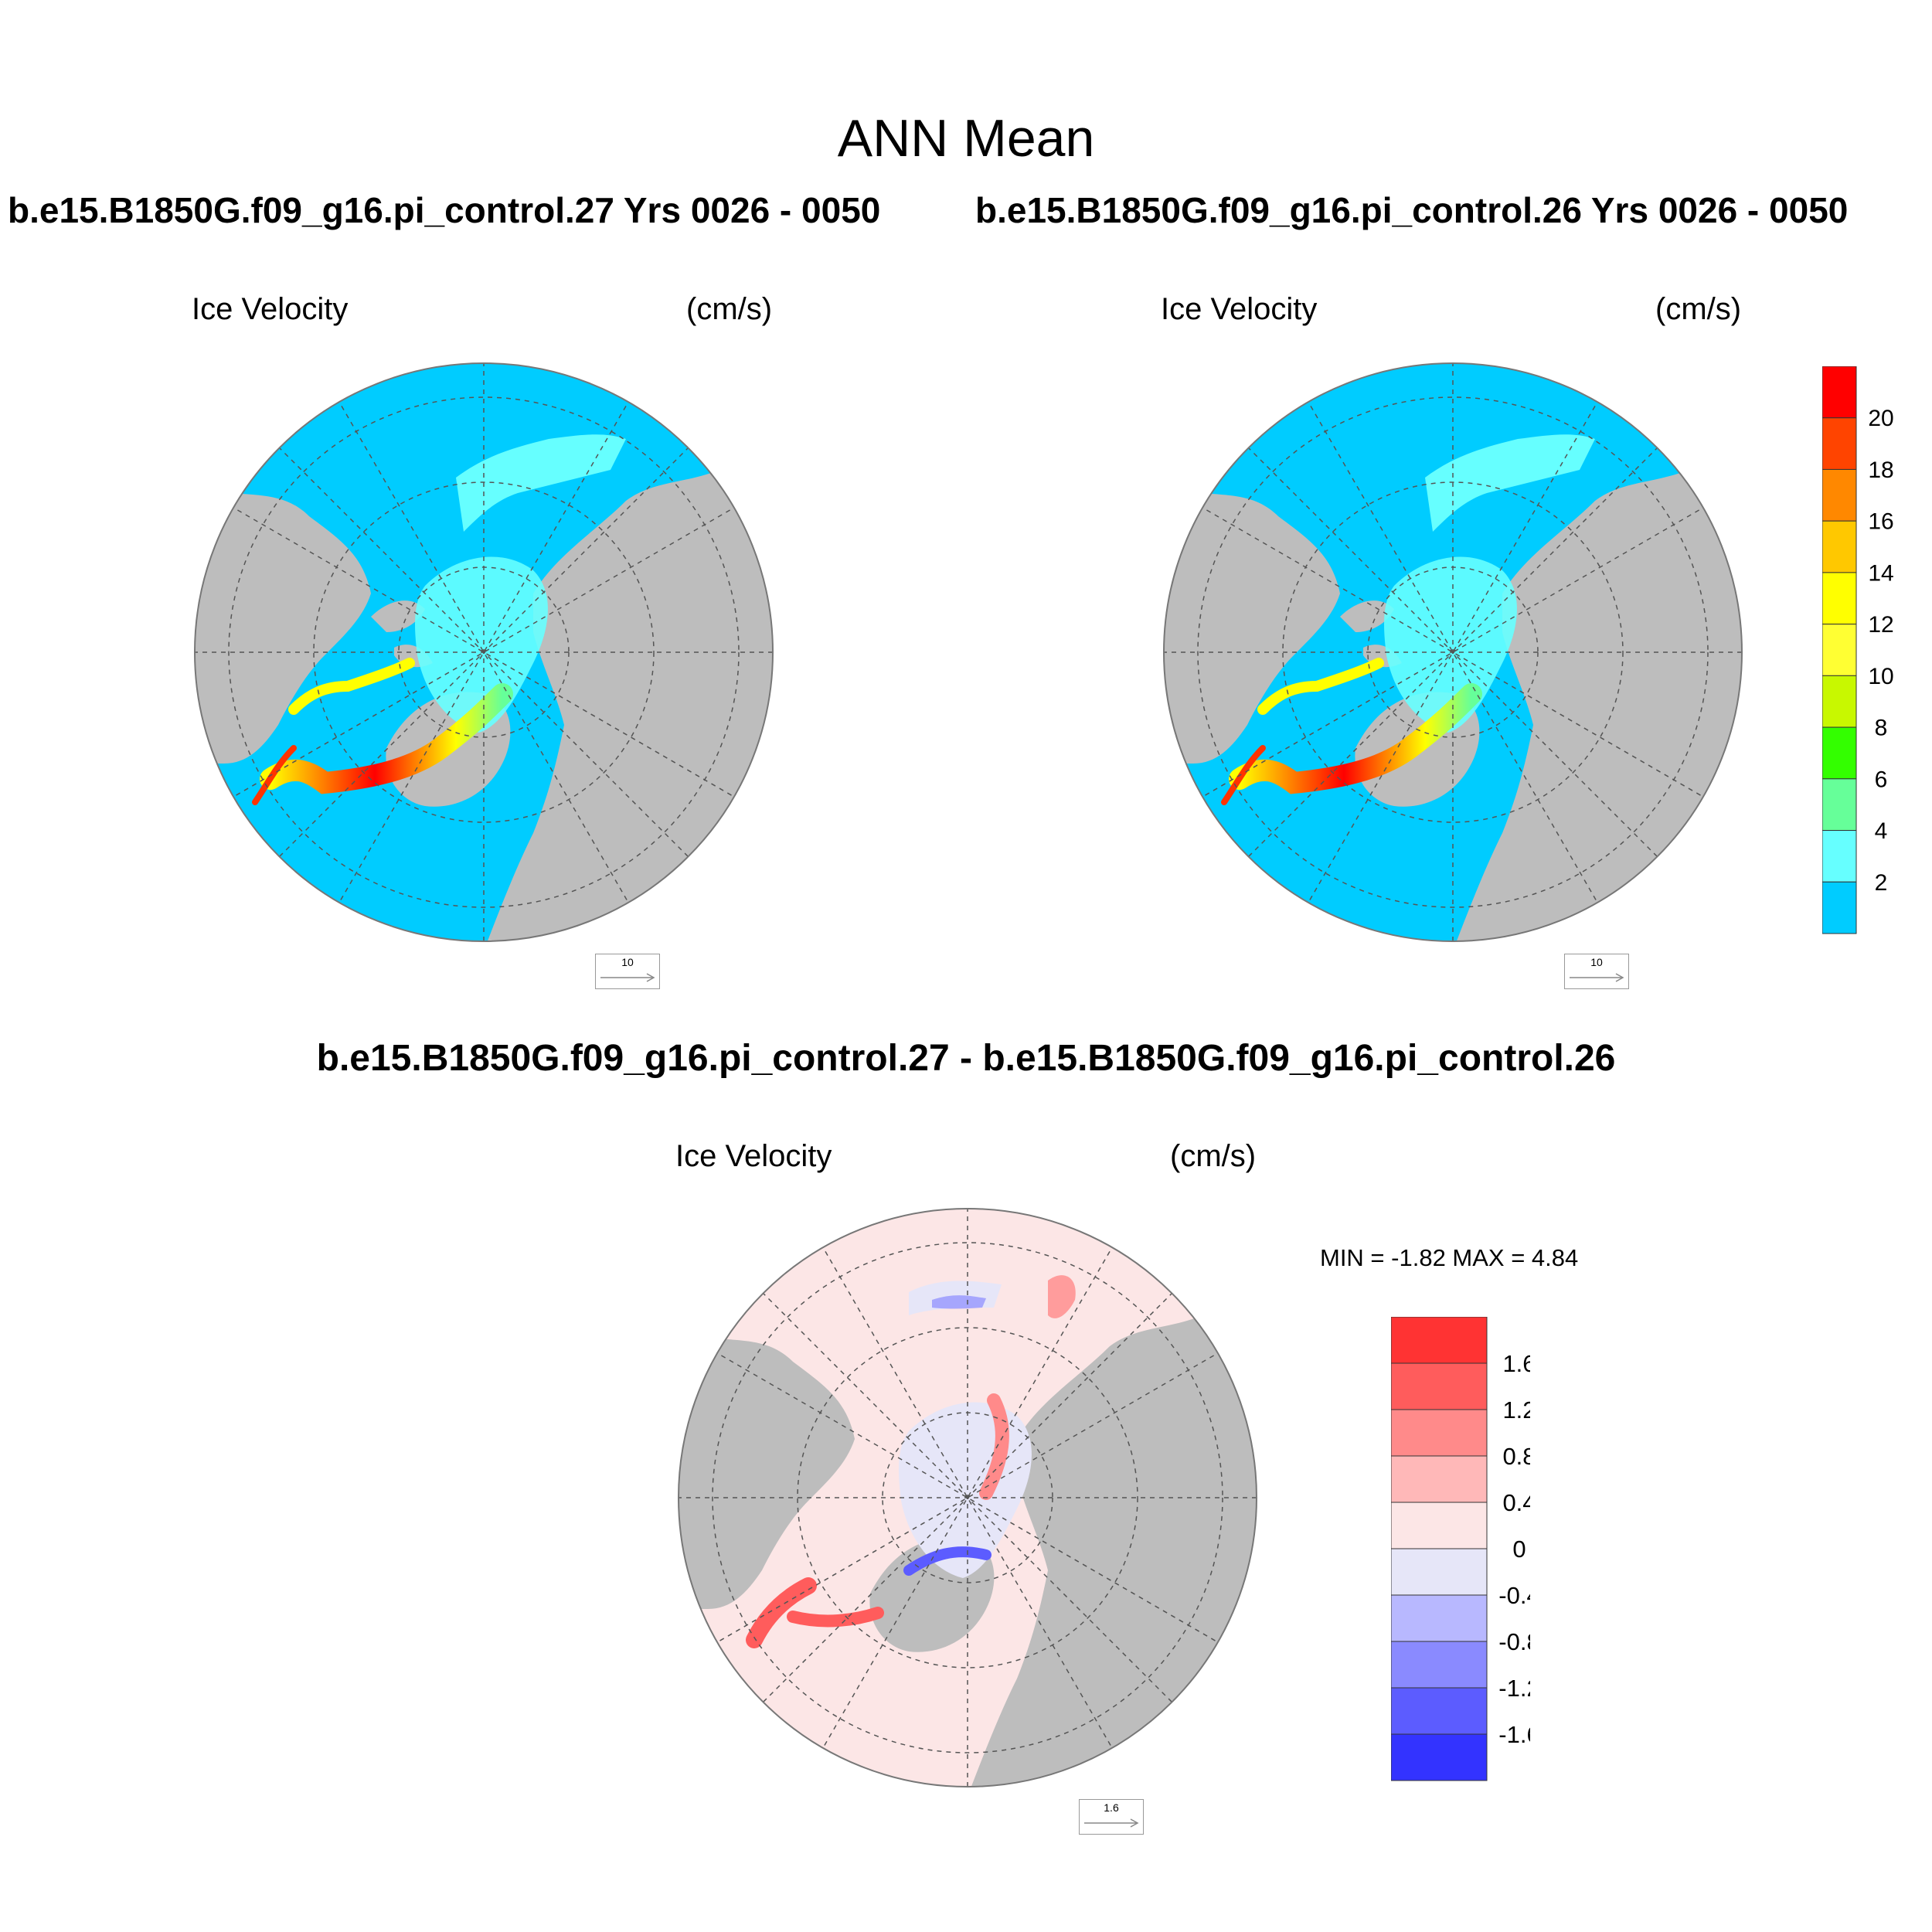 This screenshot has height=1932, width=1932. I want to click on ice-velocity-difference-map, so click(968, 1497).